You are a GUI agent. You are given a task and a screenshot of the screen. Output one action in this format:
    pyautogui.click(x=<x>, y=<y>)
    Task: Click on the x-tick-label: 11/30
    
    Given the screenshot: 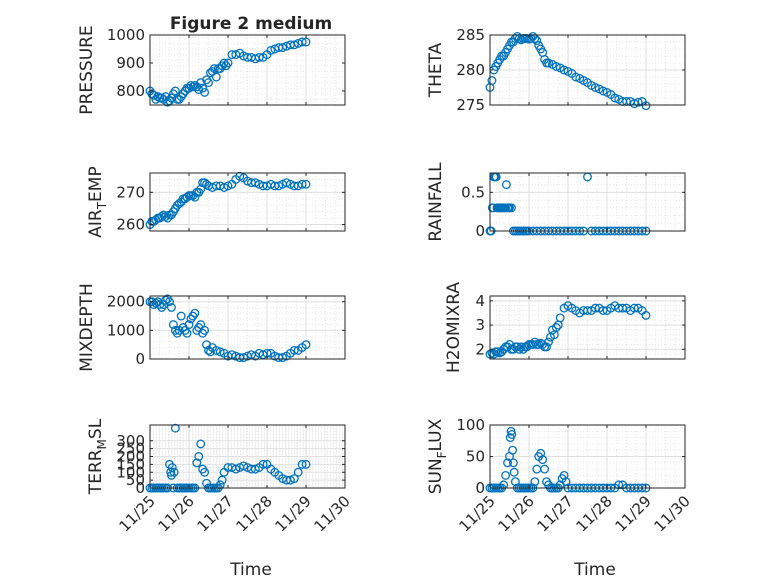 What is the action you would take?
    pyautogui.click(x=332, y=513)
    